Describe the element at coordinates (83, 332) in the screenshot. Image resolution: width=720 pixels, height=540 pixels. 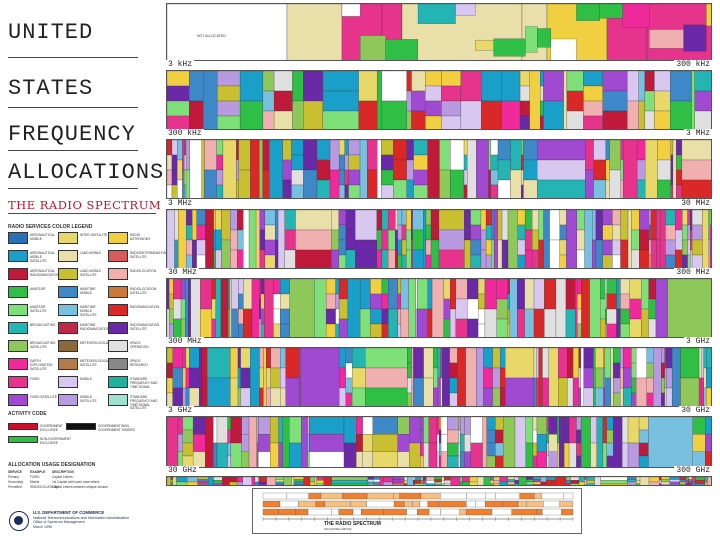
I see `legend-item: MARITIME RADIONAVIGATION` at that location.